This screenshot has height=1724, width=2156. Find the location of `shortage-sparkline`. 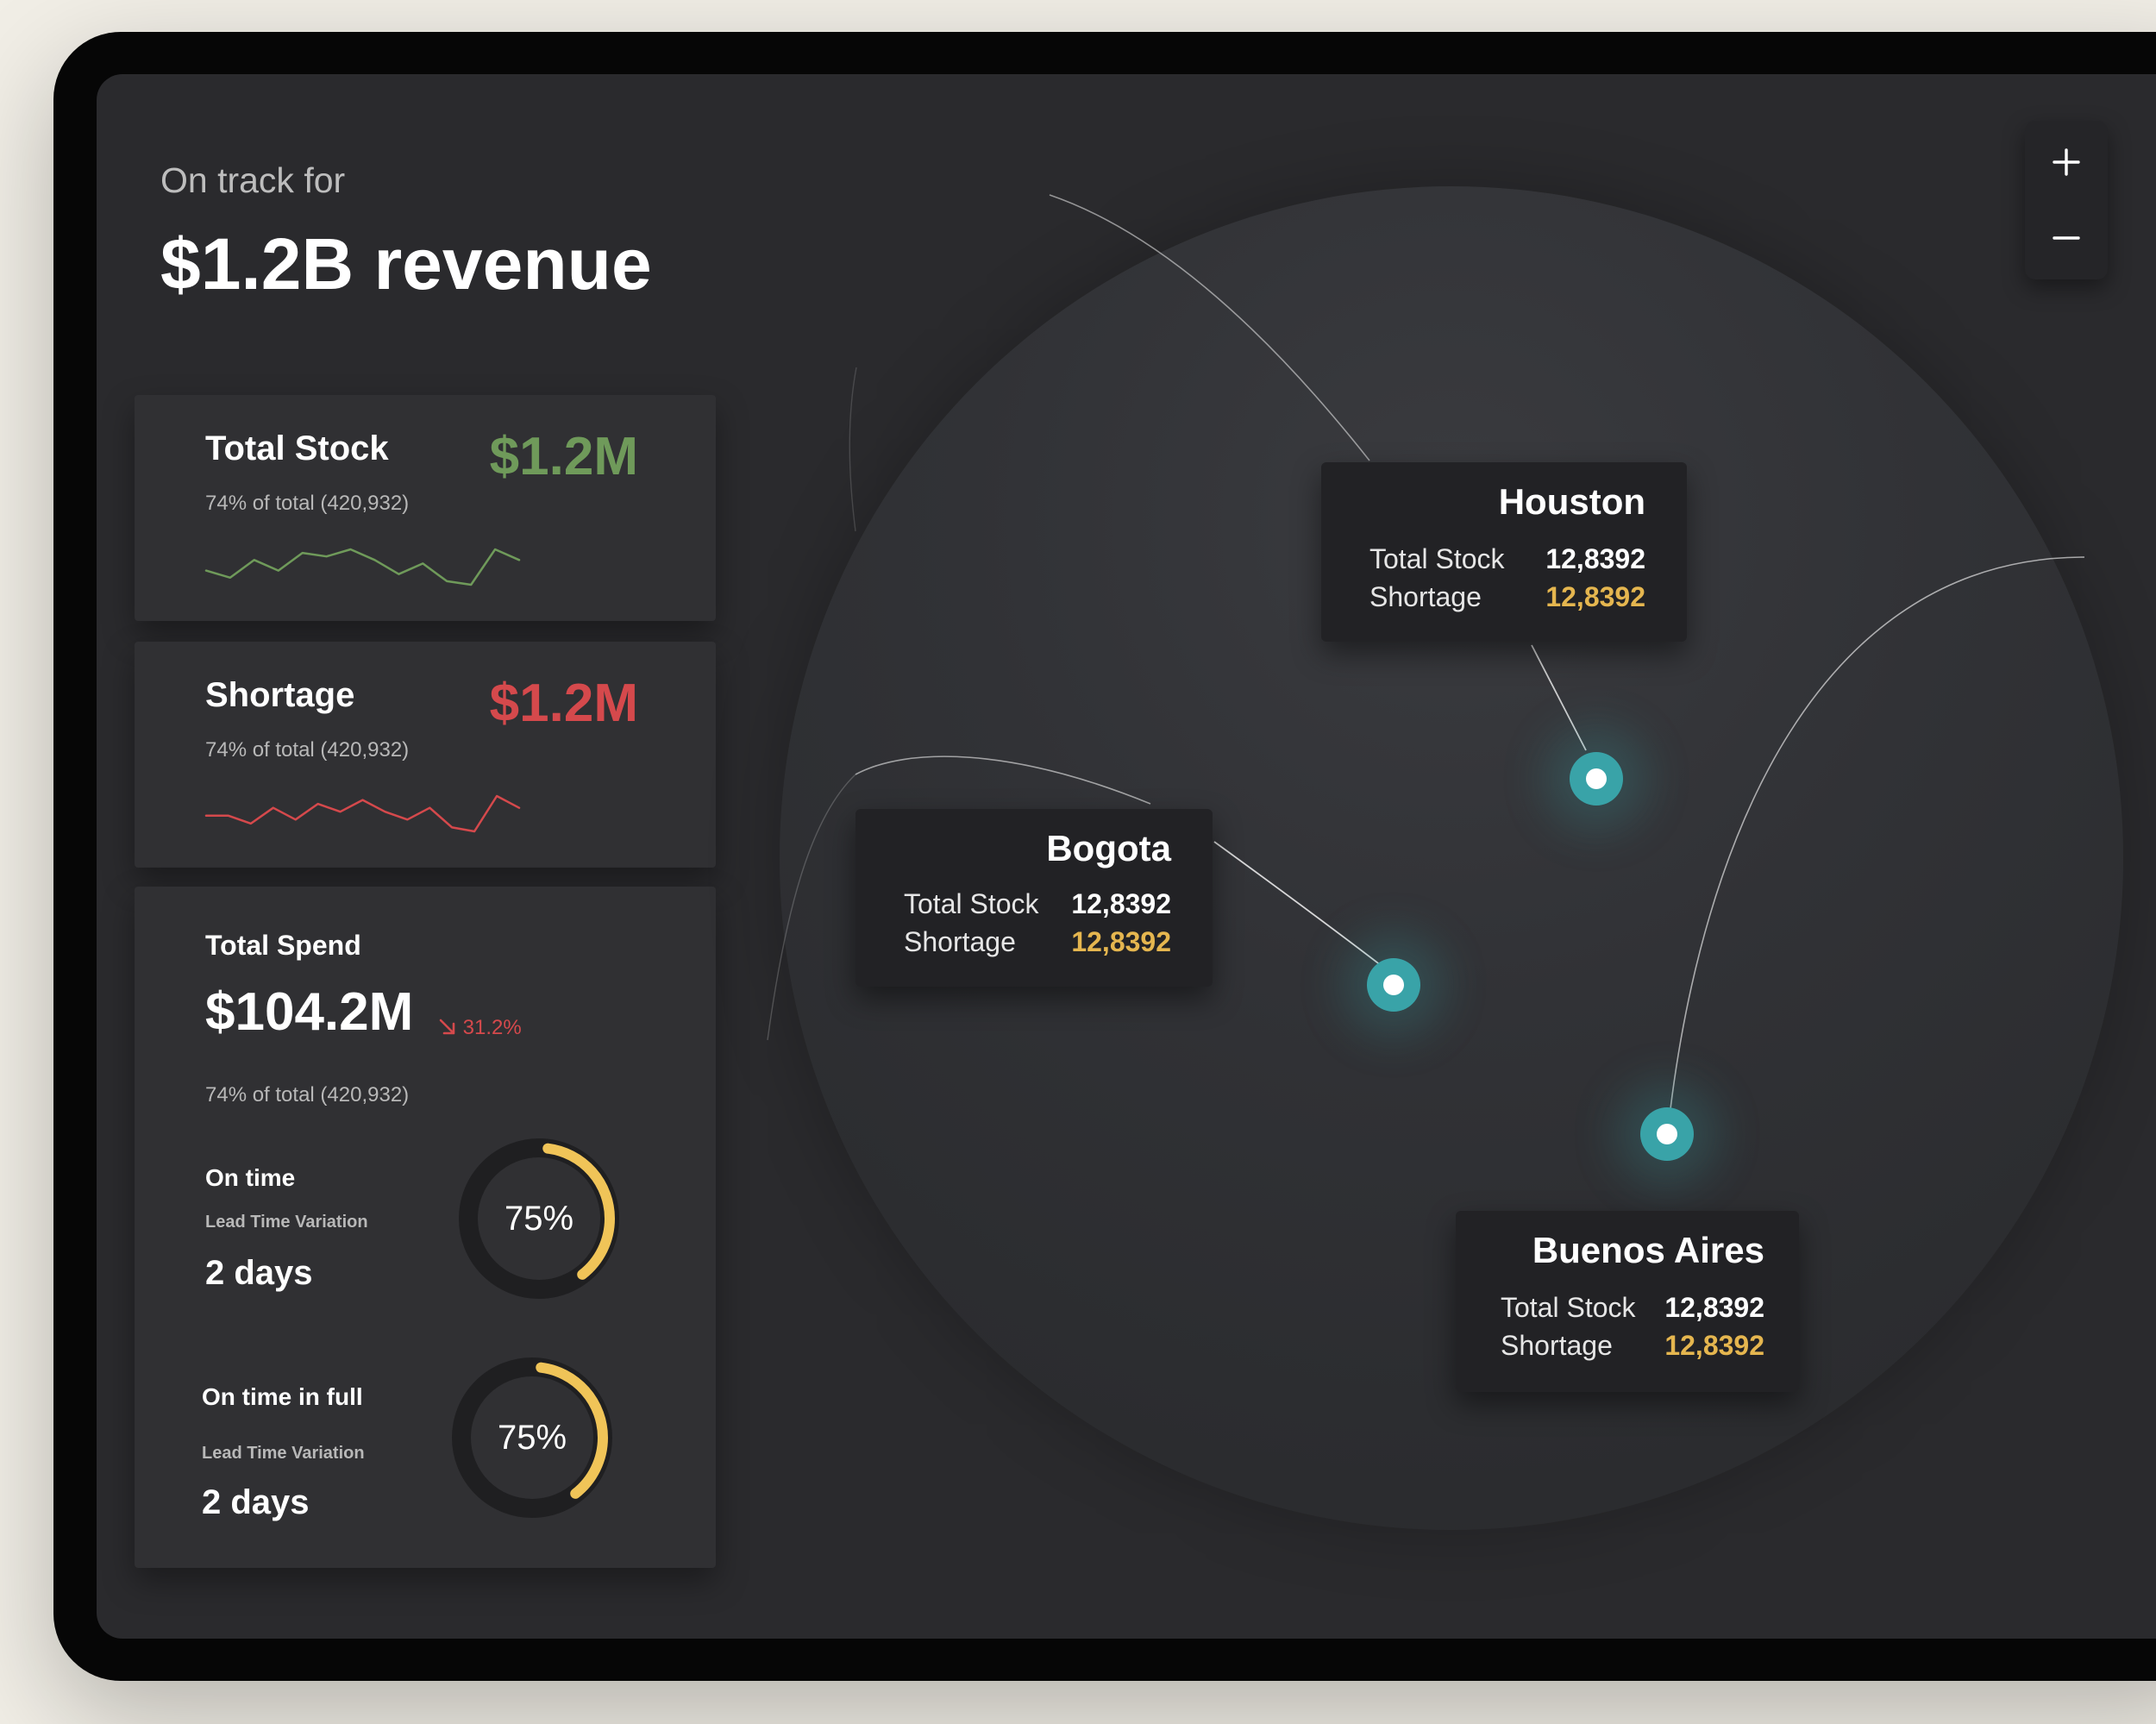

shortage-sparkline is located at coordinates (362, 813).